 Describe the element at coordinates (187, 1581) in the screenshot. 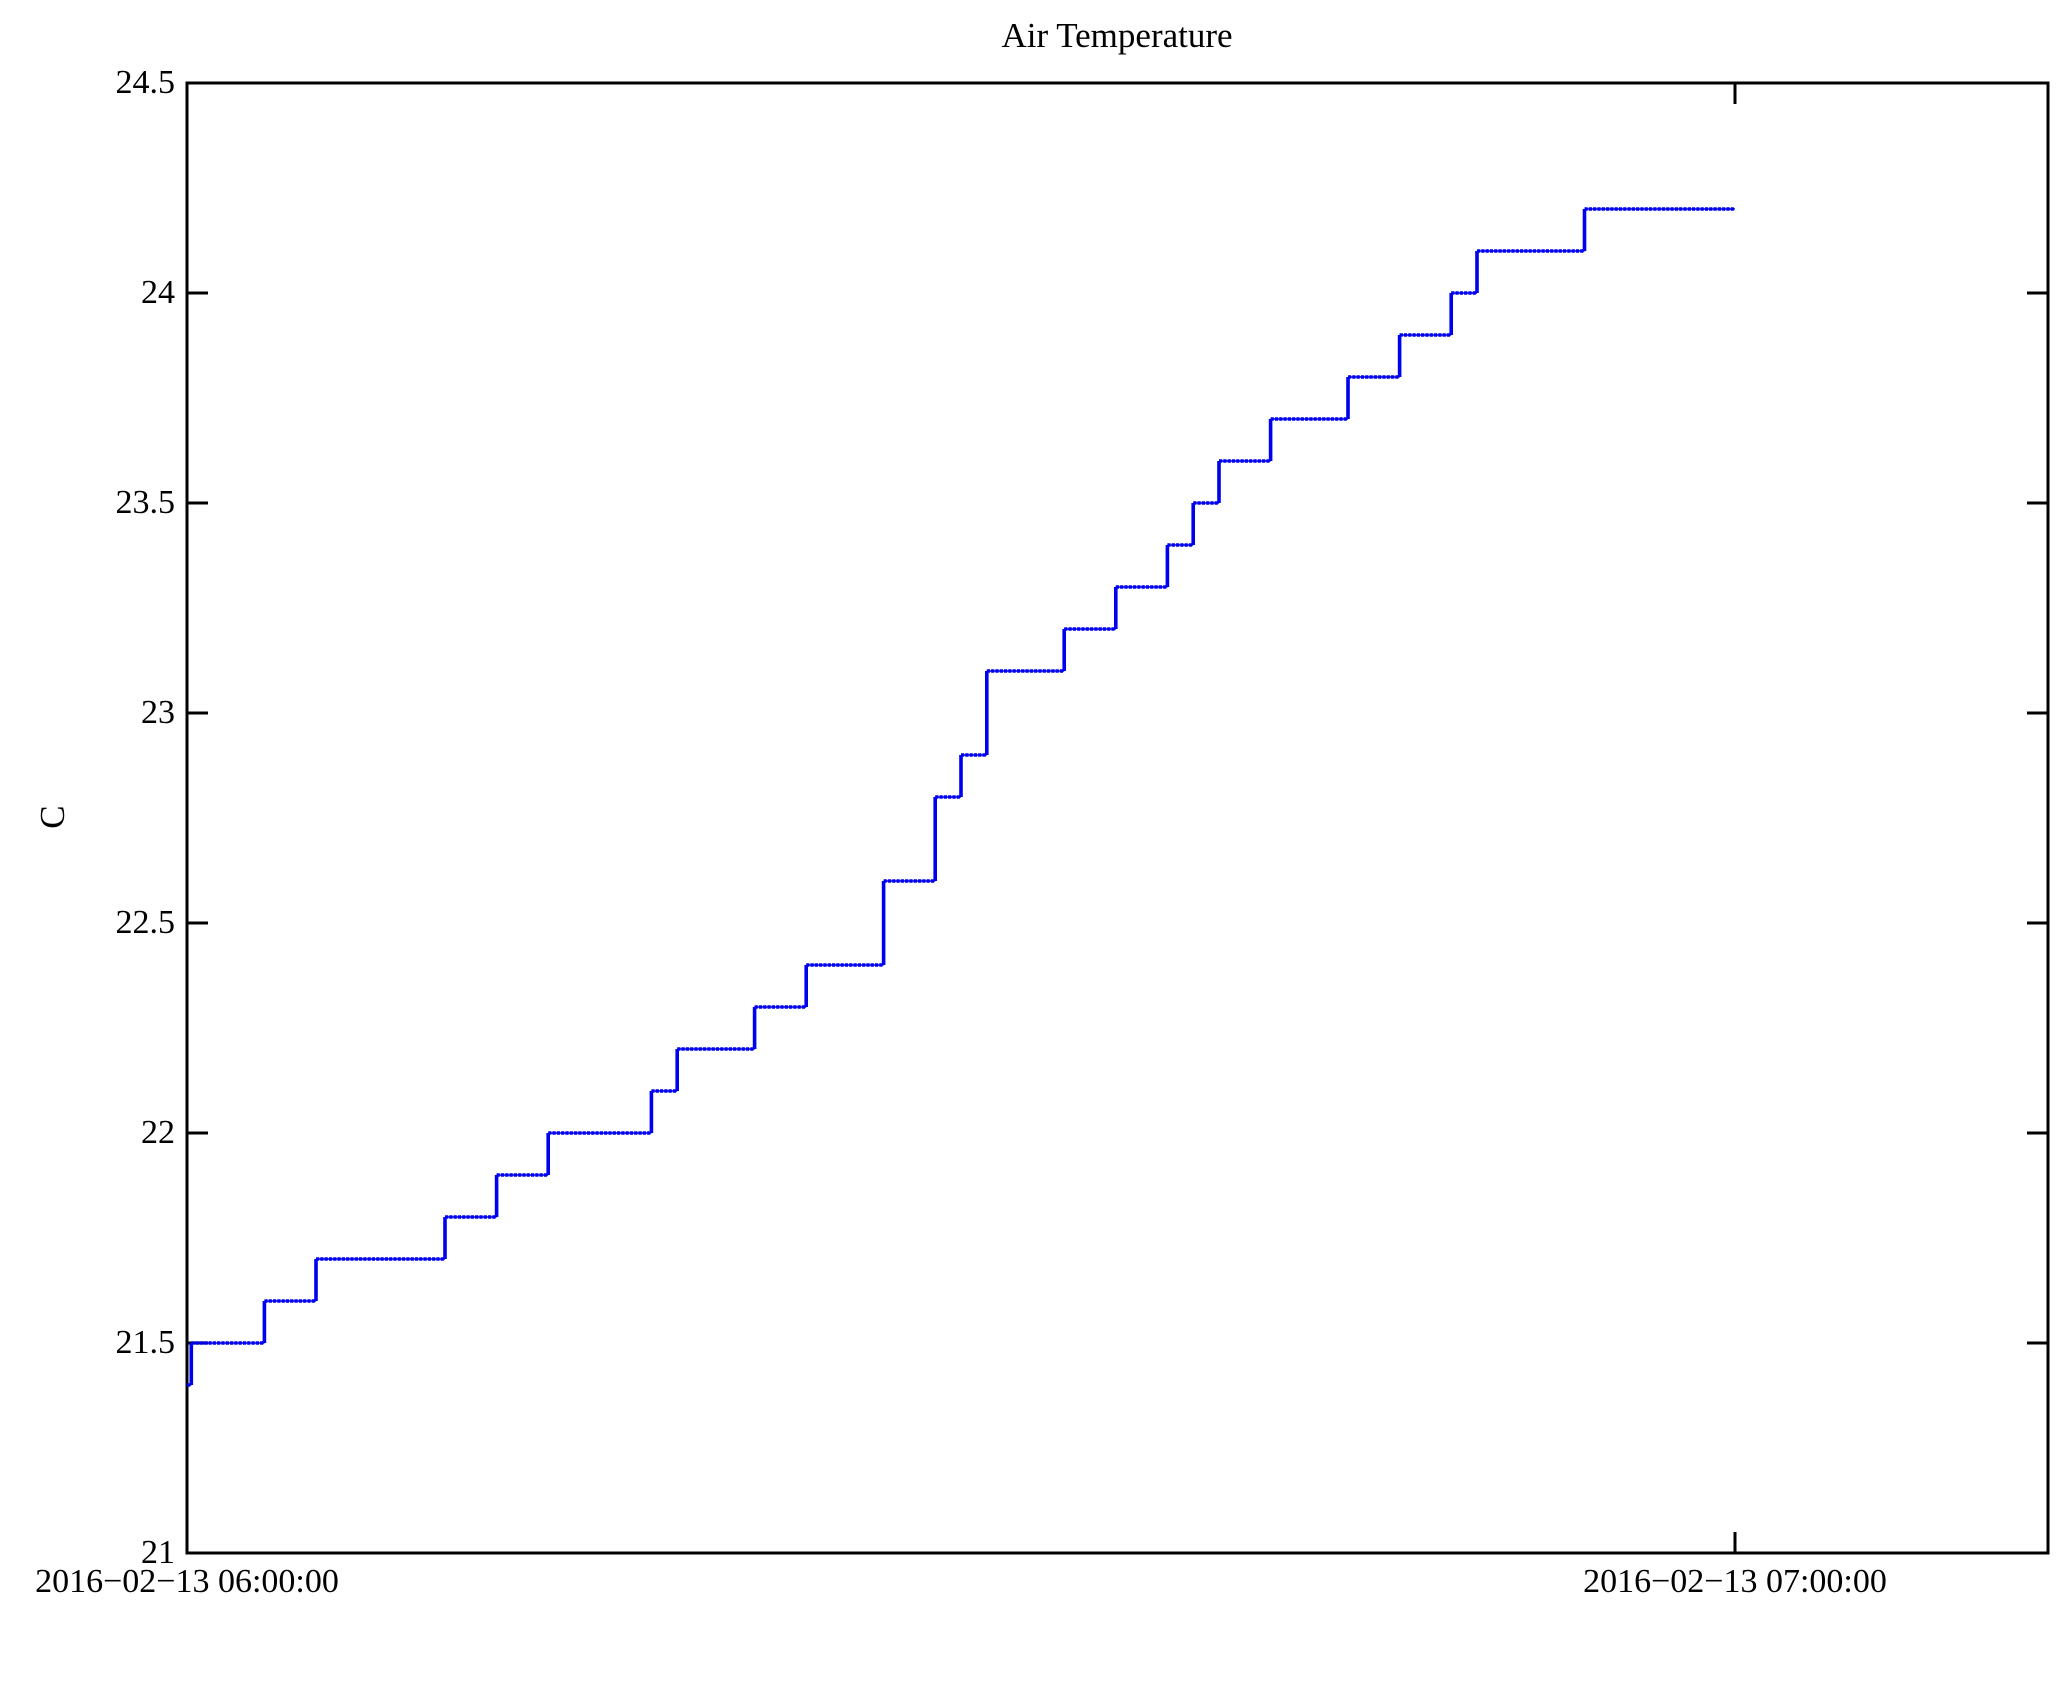

I see `x-tick-label-start: 2016−02−13 06:00:00` at that location.